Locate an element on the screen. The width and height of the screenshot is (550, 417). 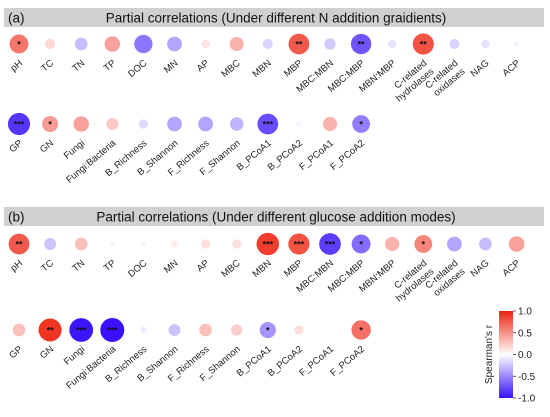
variable-label: C-relatedoxidases is located at coordinates (445, 279).